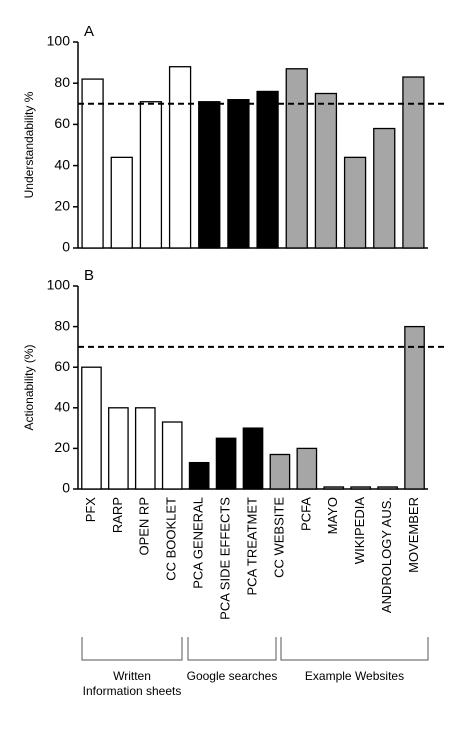 The width and height of the screenshot is (462, 740). What do you see at coordinates (89, 31) in the screenshot?
I see `panel-label: A` at bounding box center [89, 31].